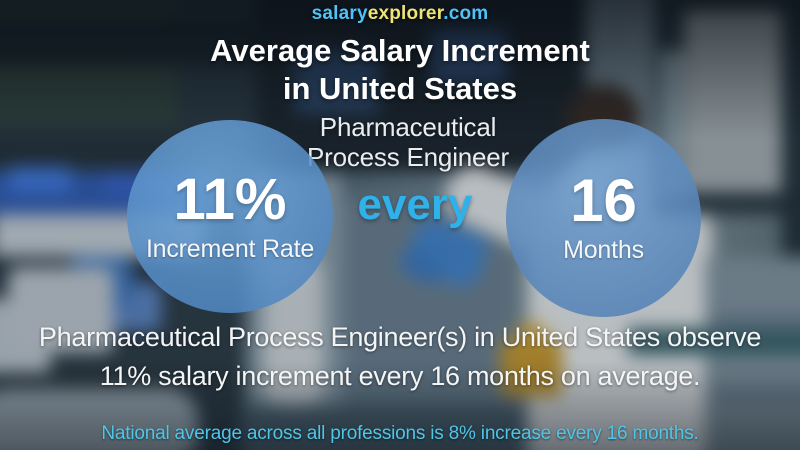  Describe the element at coordinates (400, 88) in the screenshot. I see `page-title-line2: in United States` at that location.